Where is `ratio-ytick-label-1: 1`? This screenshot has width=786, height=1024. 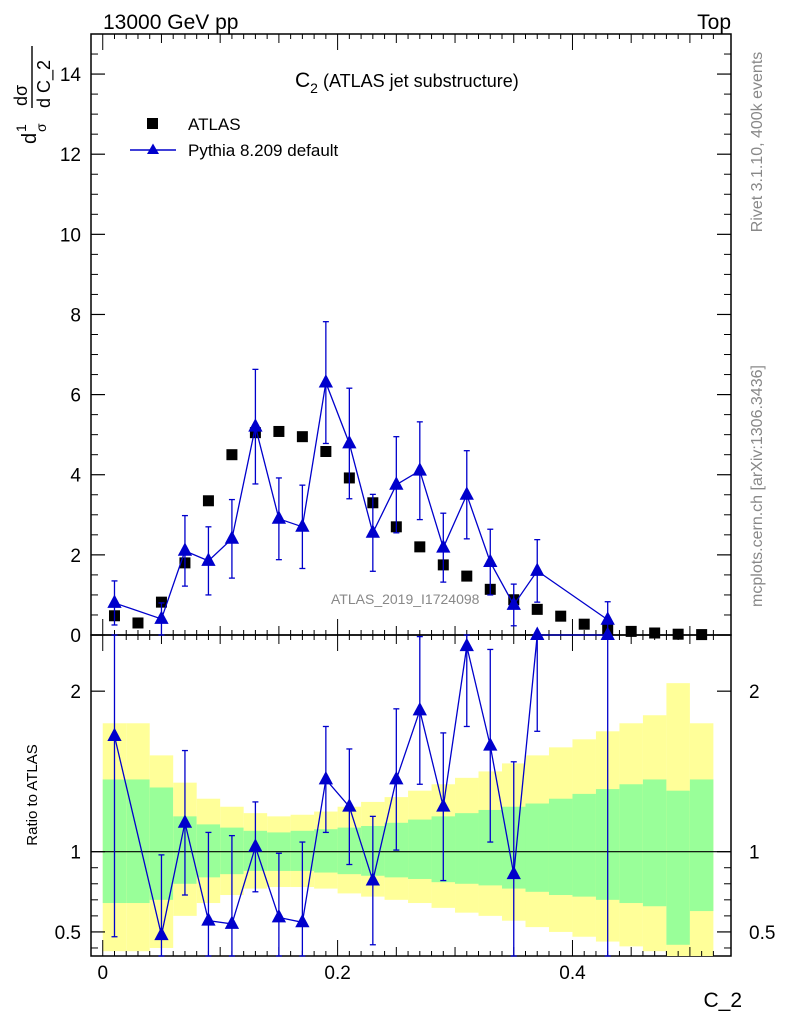
ratio-ytick-label-1: 1 is located at coordinates (75, 853).